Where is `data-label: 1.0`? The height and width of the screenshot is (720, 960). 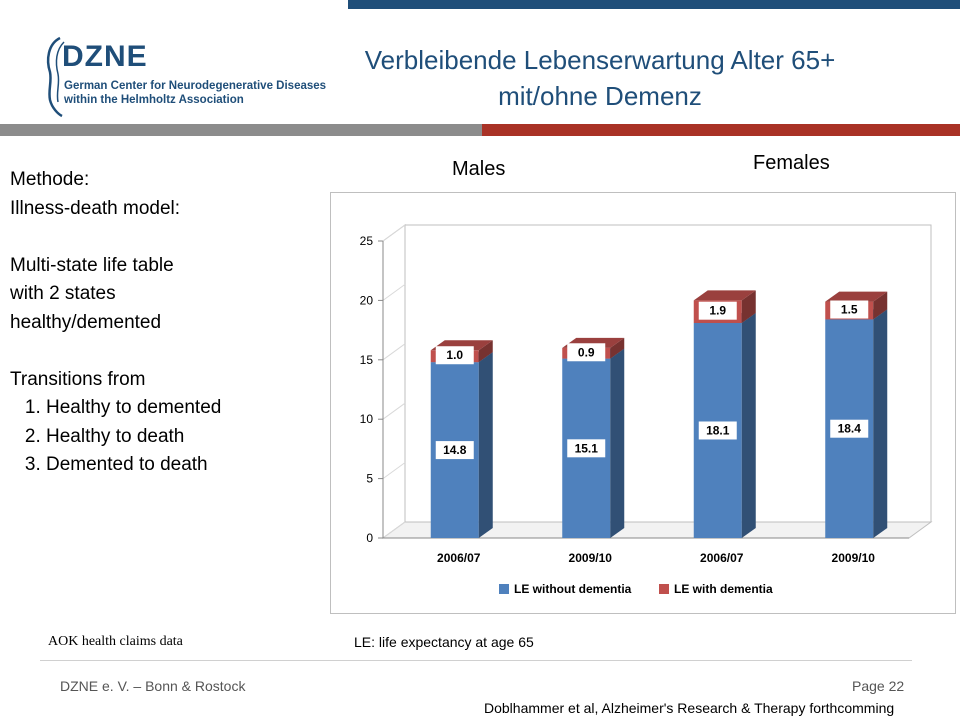
data-label: 1.0 is located at coordinates (454, 355).